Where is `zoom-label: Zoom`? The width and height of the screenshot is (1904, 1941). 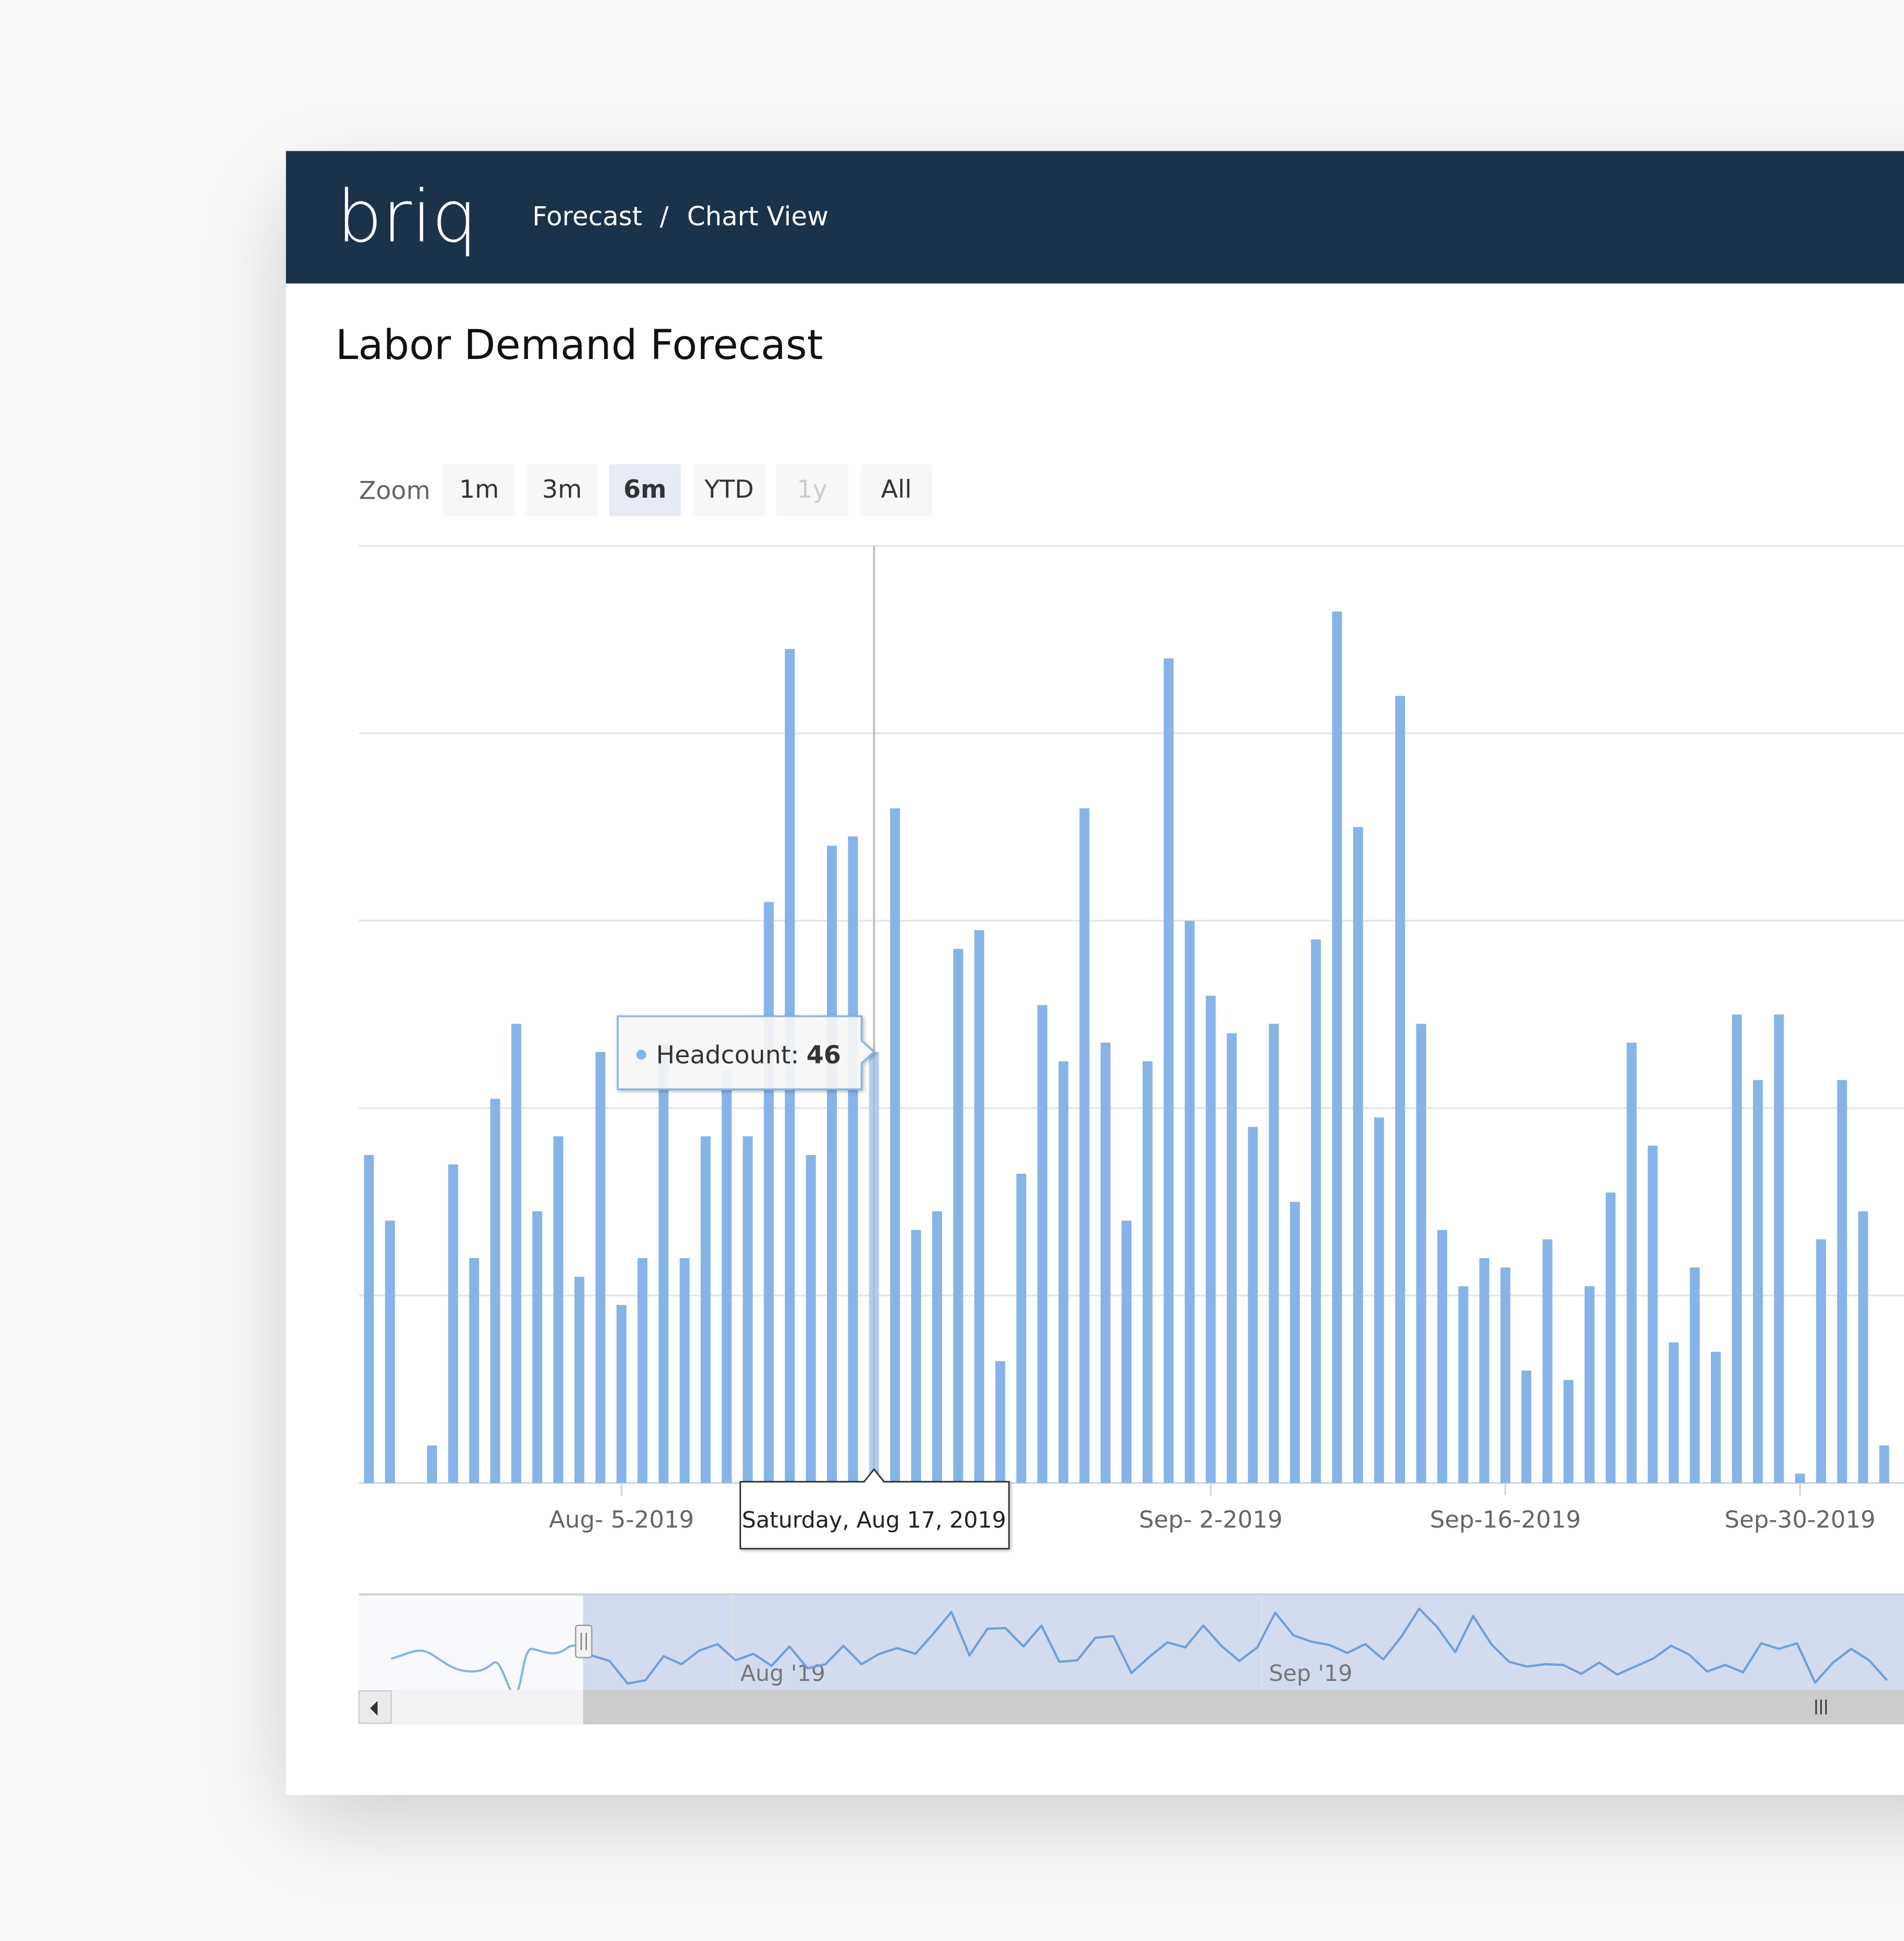 zoom-label: Zoom is located at coordinates (394, 490).